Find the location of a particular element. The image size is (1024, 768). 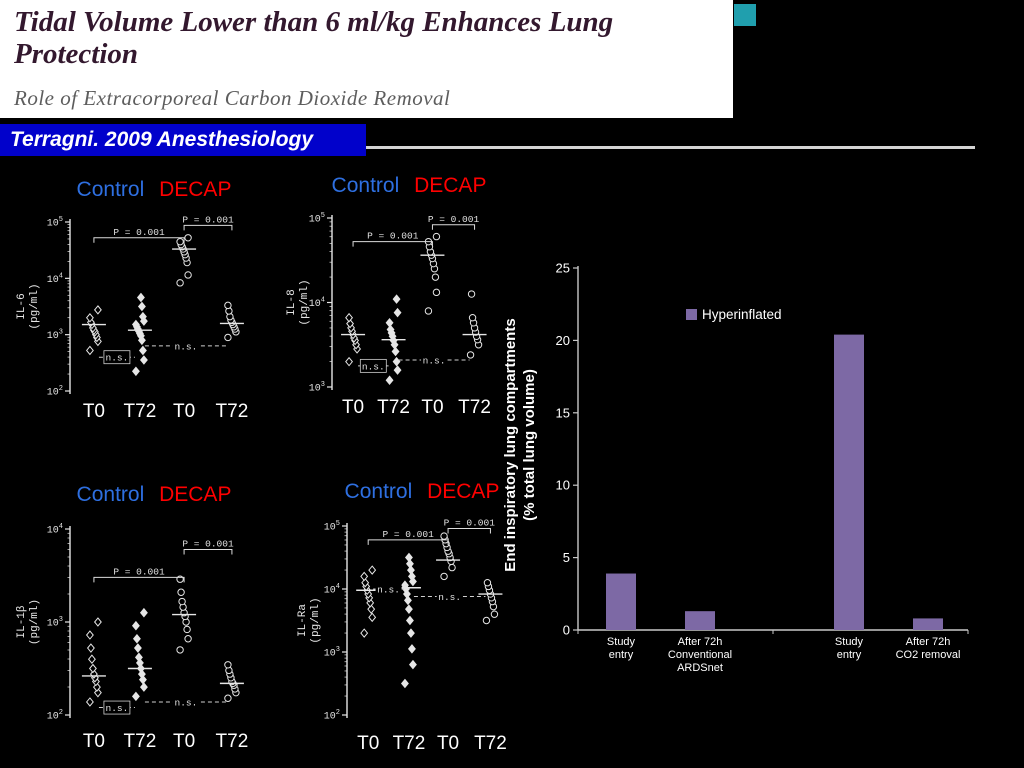

y-axis-title: IL-8 is located at coordinates (292, 302).